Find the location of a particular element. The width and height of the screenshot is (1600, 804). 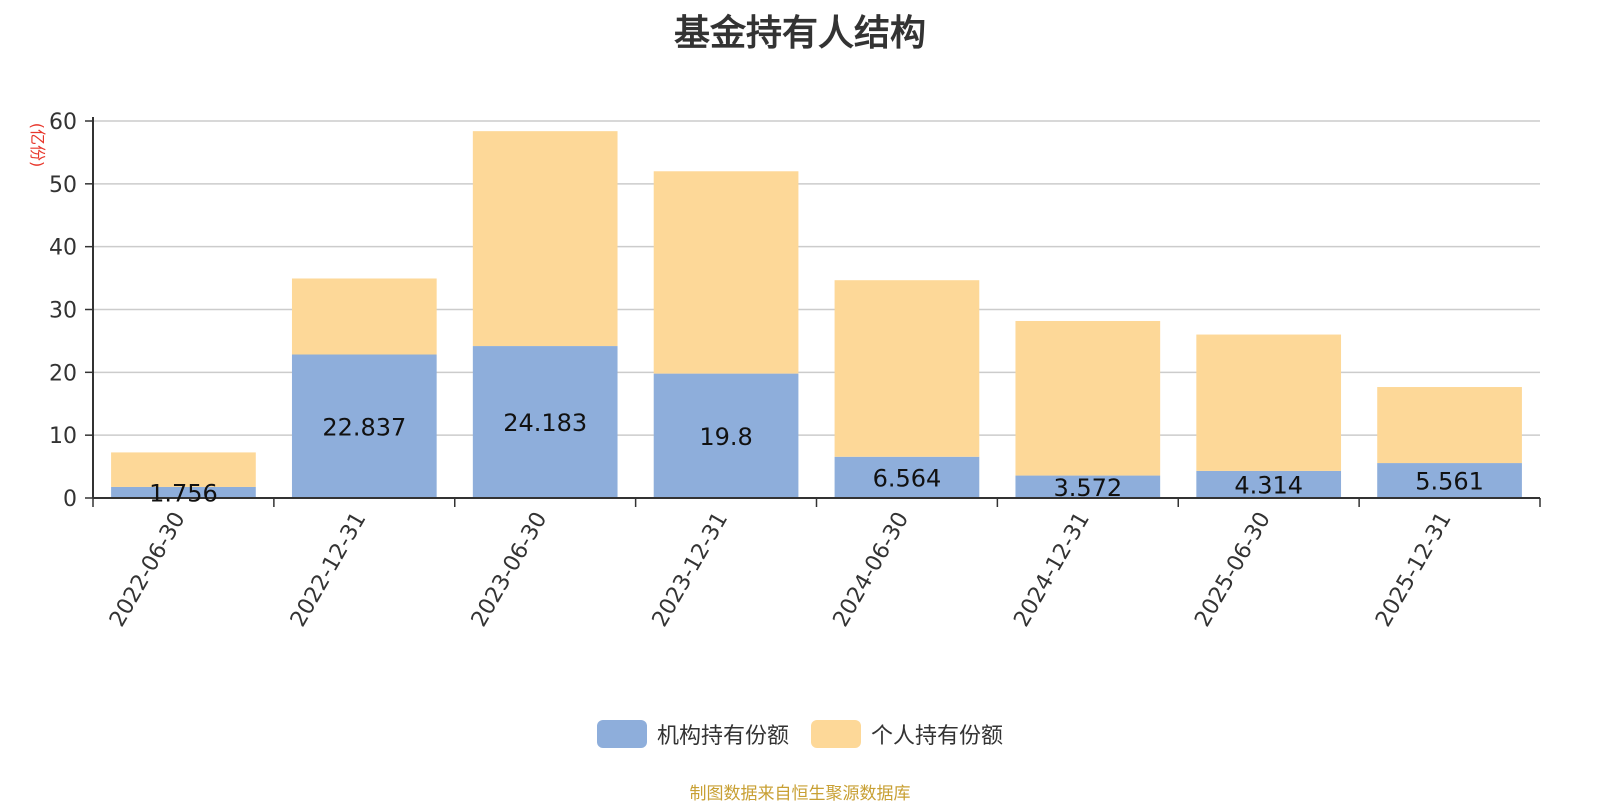

legend-swatch-institutional is located at coordinates (621, 734).